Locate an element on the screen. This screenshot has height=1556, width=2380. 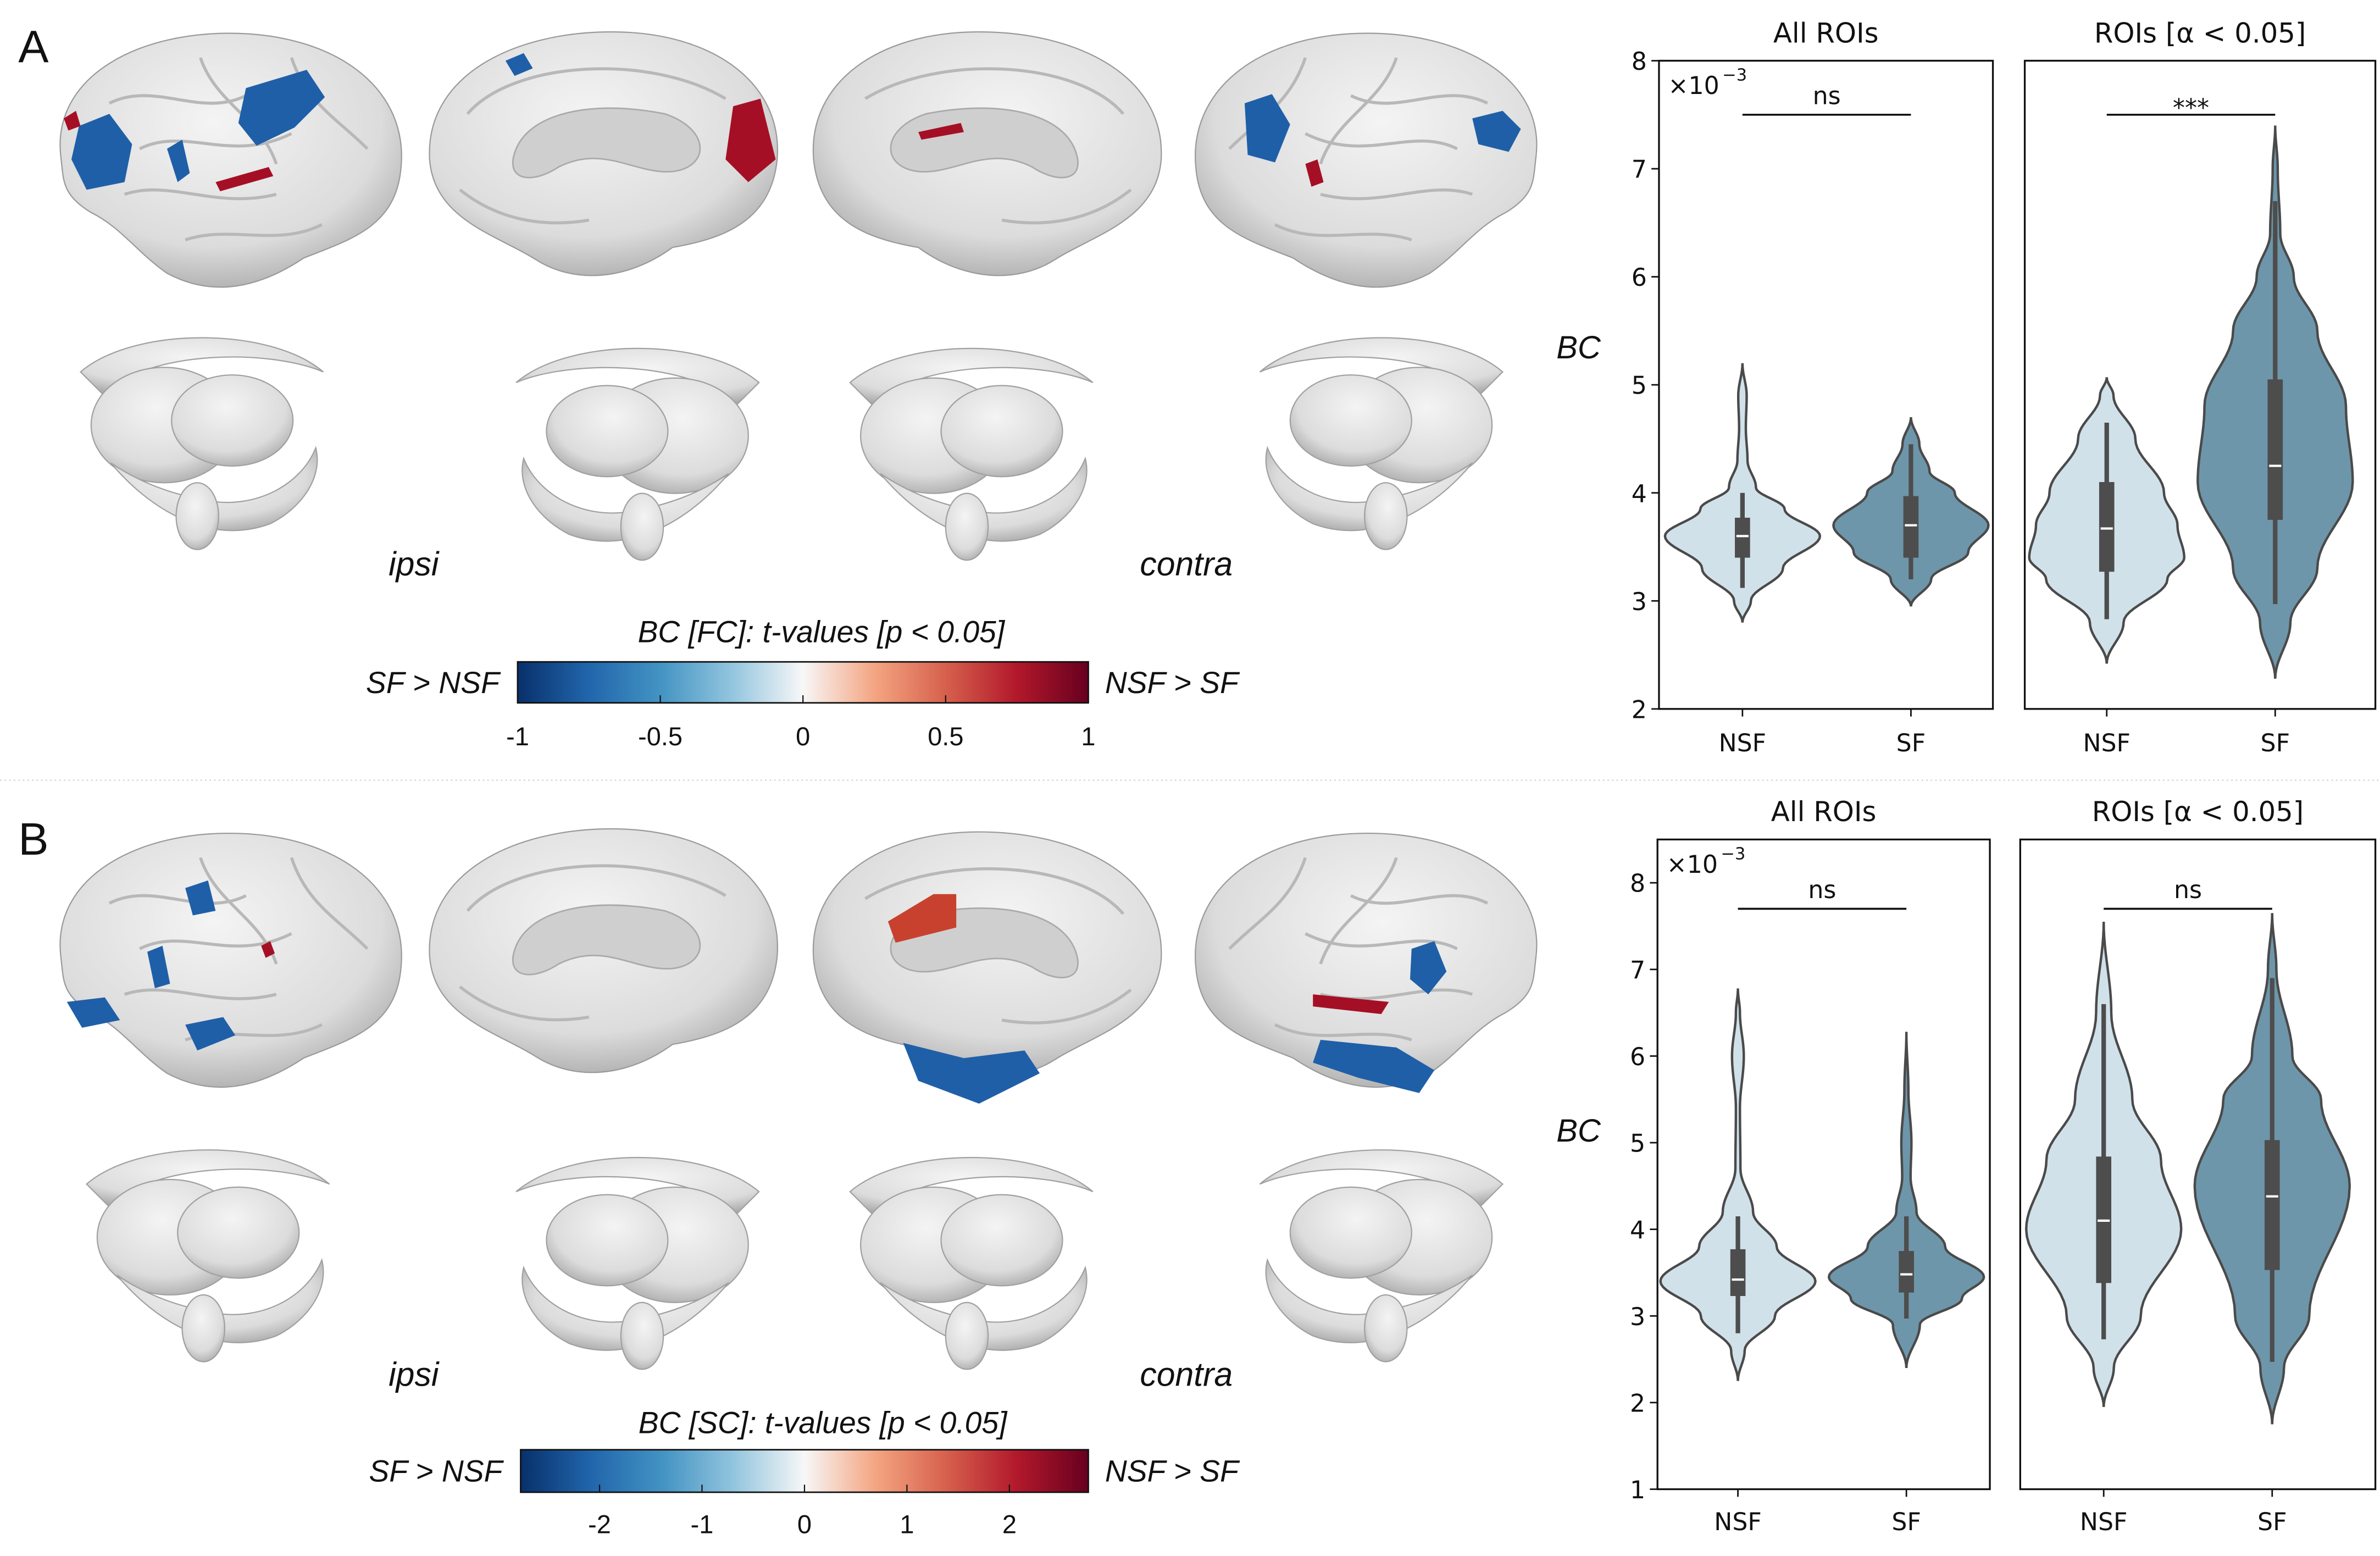
violin-sf is located at coordinates (1906, 1200).